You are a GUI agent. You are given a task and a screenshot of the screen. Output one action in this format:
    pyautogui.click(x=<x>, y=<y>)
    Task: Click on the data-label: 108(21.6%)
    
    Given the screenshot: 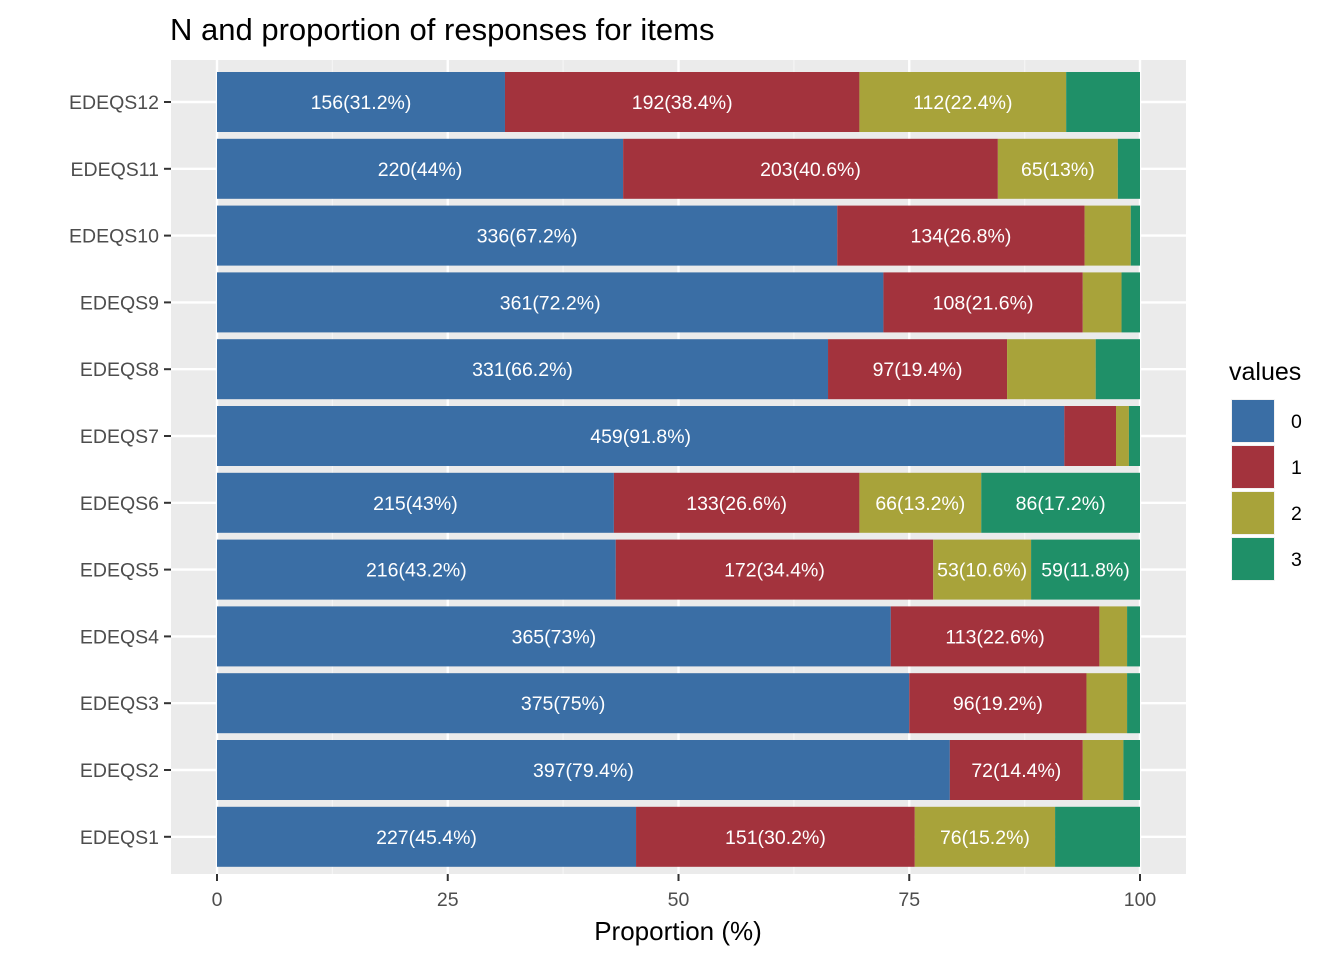 What is the action you would take?
    pyautogui.click(x=983, y=303)
    